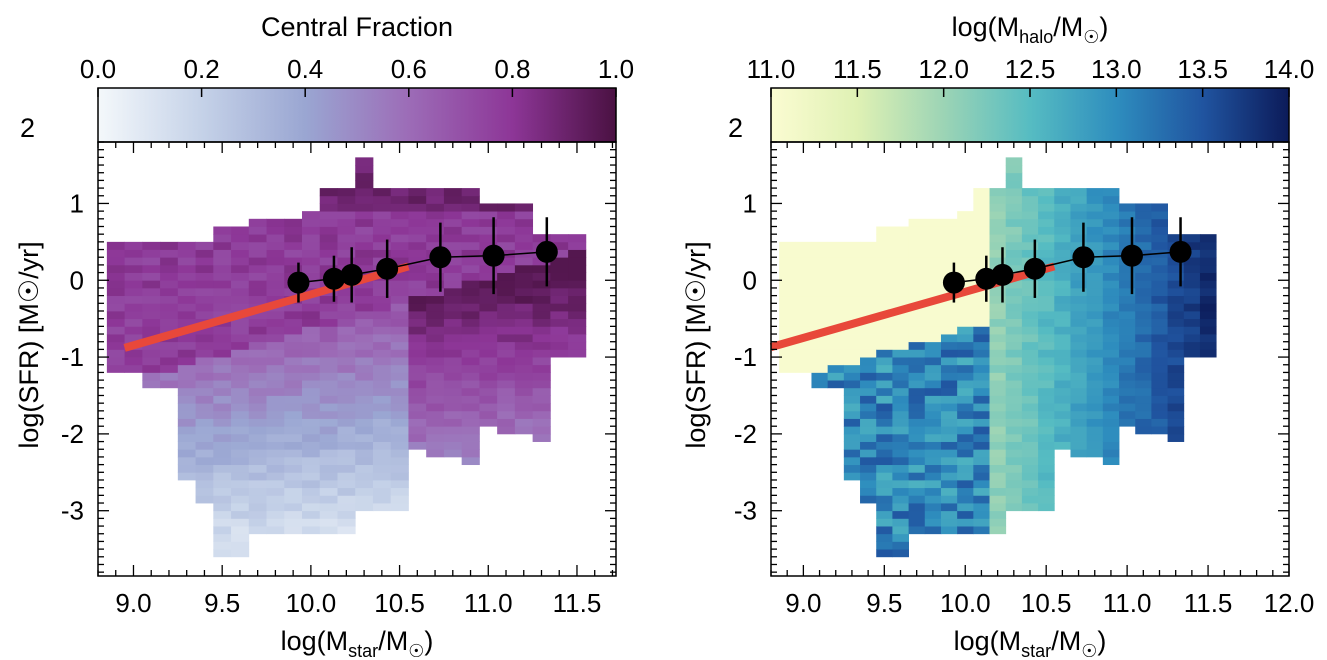  Describe the element at coordinates (1131, 255) in the screenshot. I see `r-median-point` at that location.